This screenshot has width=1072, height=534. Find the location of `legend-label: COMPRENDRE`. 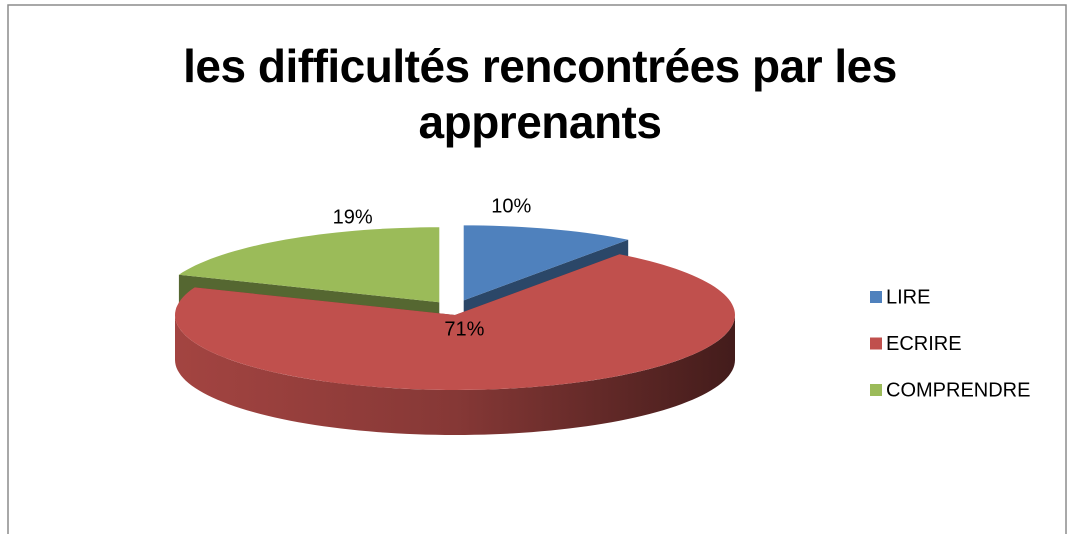

legend-label: COMPRENDRE is located at coordinates (958, 390).